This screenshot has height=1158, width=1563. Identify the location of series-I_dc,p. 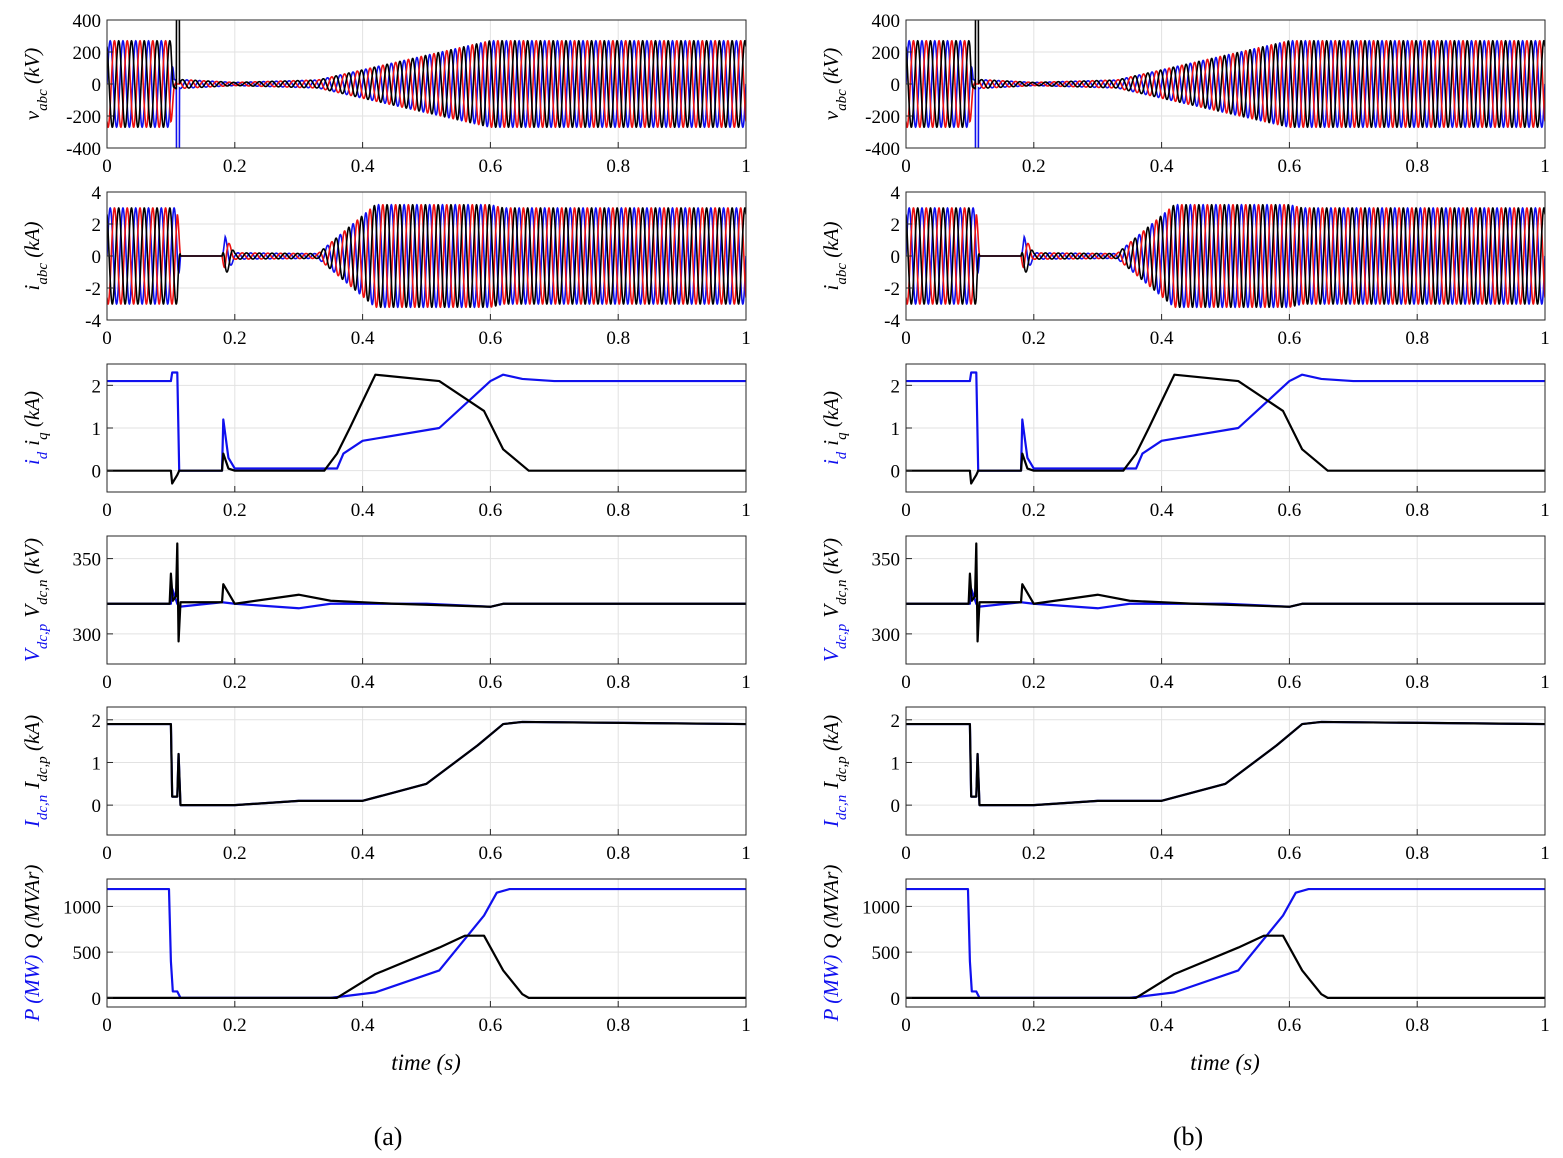
(1225, 763).